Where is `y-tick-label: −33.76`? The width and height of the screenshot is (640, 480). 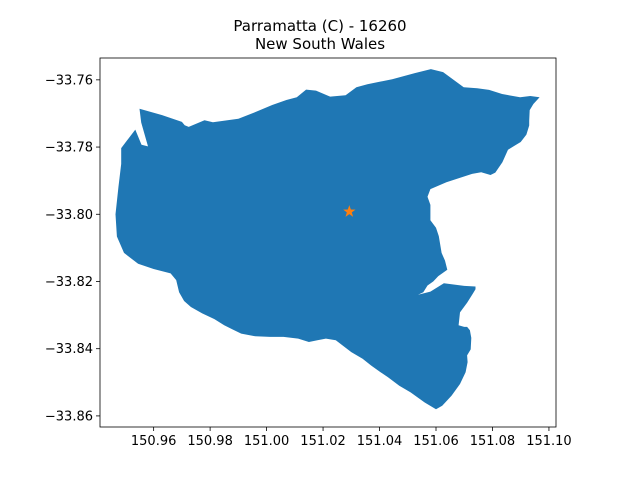 y-tick-label: −33.76 is located at coordinates (69, 80).